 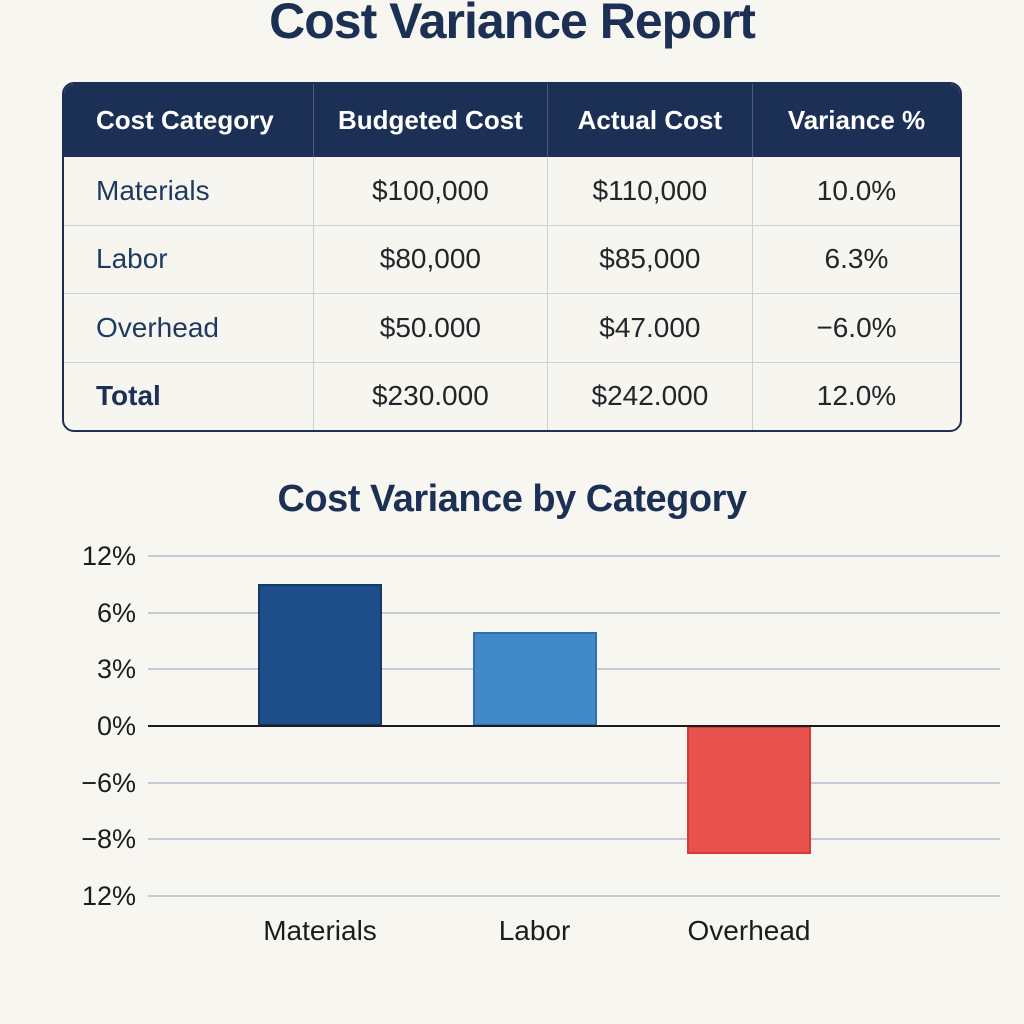 What do you see at coordinates (431, 120) in the screenshot?
I see `column-header: Budgeted Cost` at bounding box center [431, 120].